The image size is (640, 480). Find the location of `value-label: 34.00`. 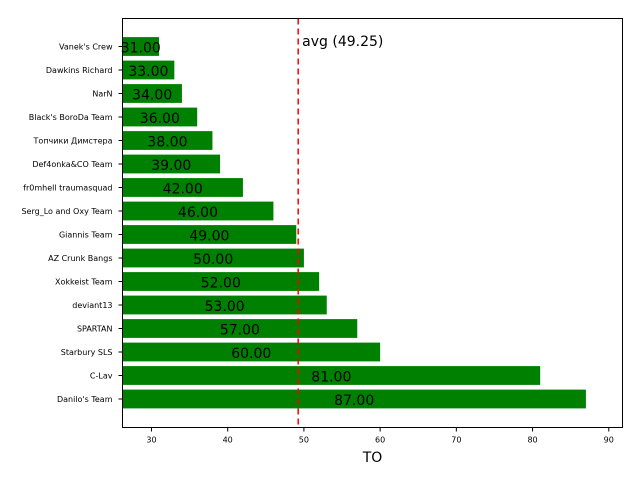

value-label: 34.00 is located at coordinates (152, 96).